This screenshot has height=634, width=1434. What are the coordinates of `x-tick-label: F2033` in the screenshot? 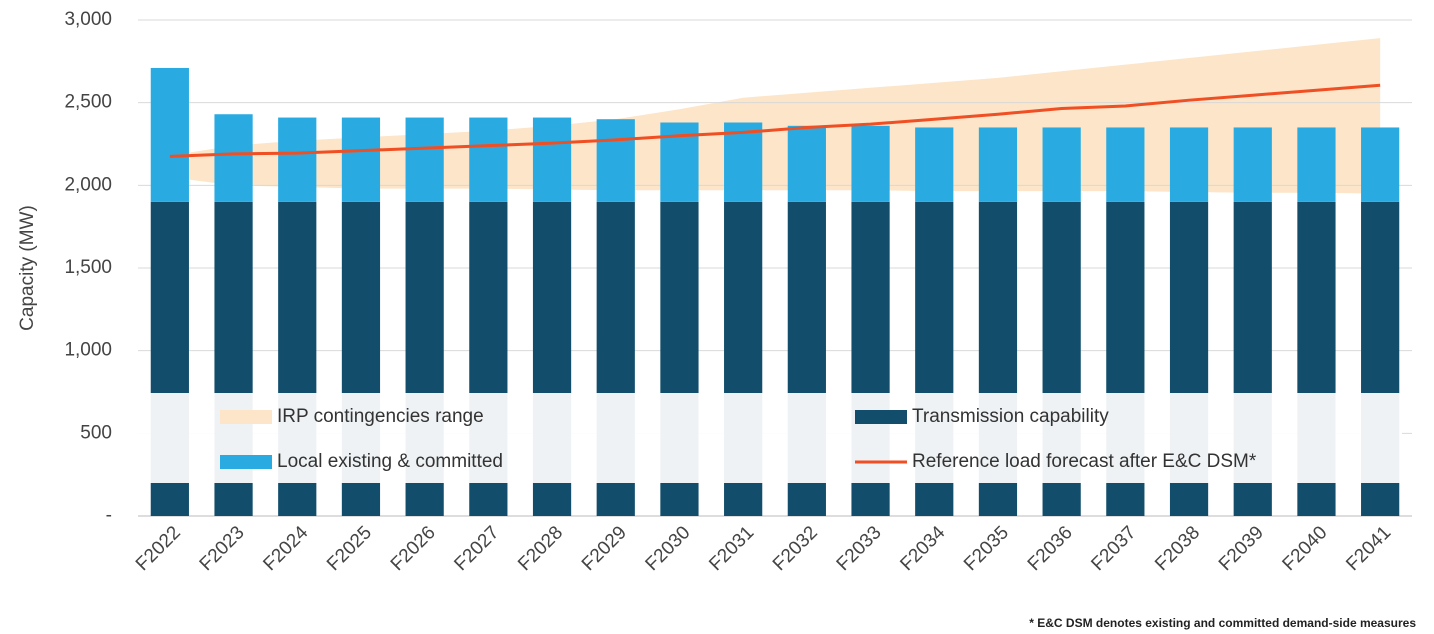 It's located at (859, 548).